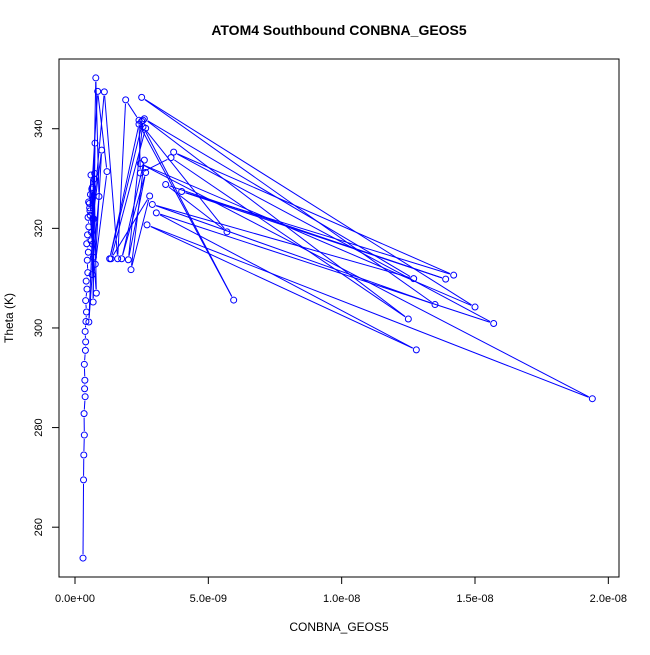  I want to click on y-tick-label: 280, so click(39, 427).